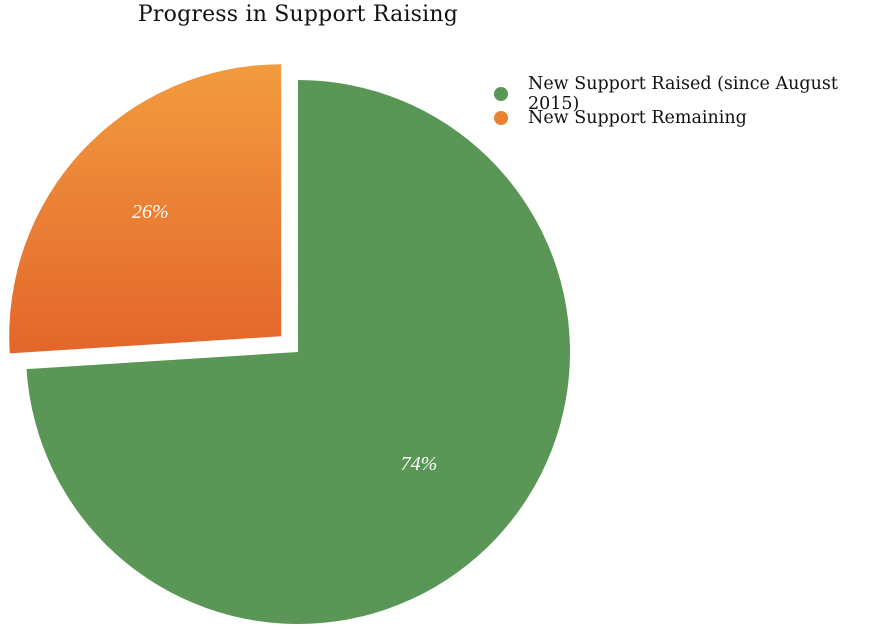  Describe the element at coordinates (501, 94) in the screenshot. I see `legend-swatch-support-raised` at that location.